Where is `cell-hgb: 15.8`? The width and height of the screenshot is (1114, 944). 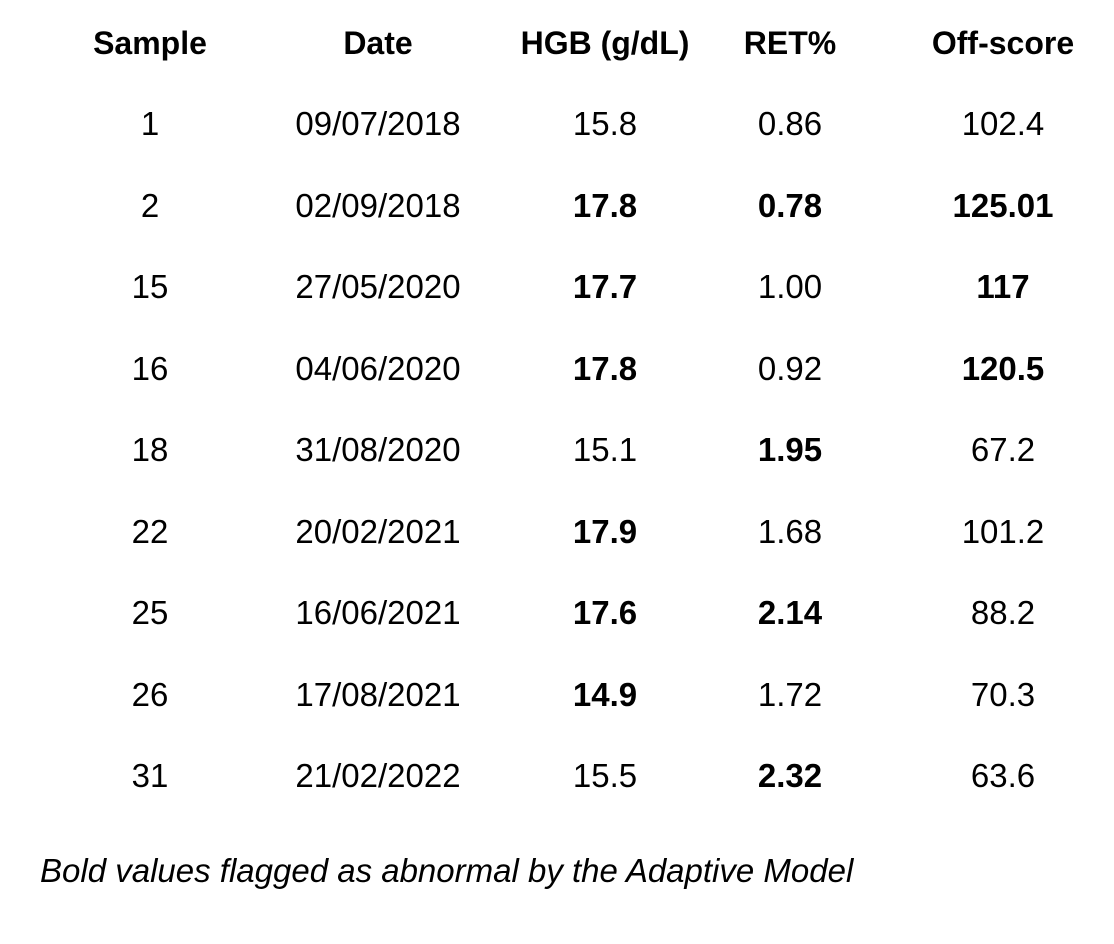 cell-hgb: 15.8 is located at coordinates (605, 123).